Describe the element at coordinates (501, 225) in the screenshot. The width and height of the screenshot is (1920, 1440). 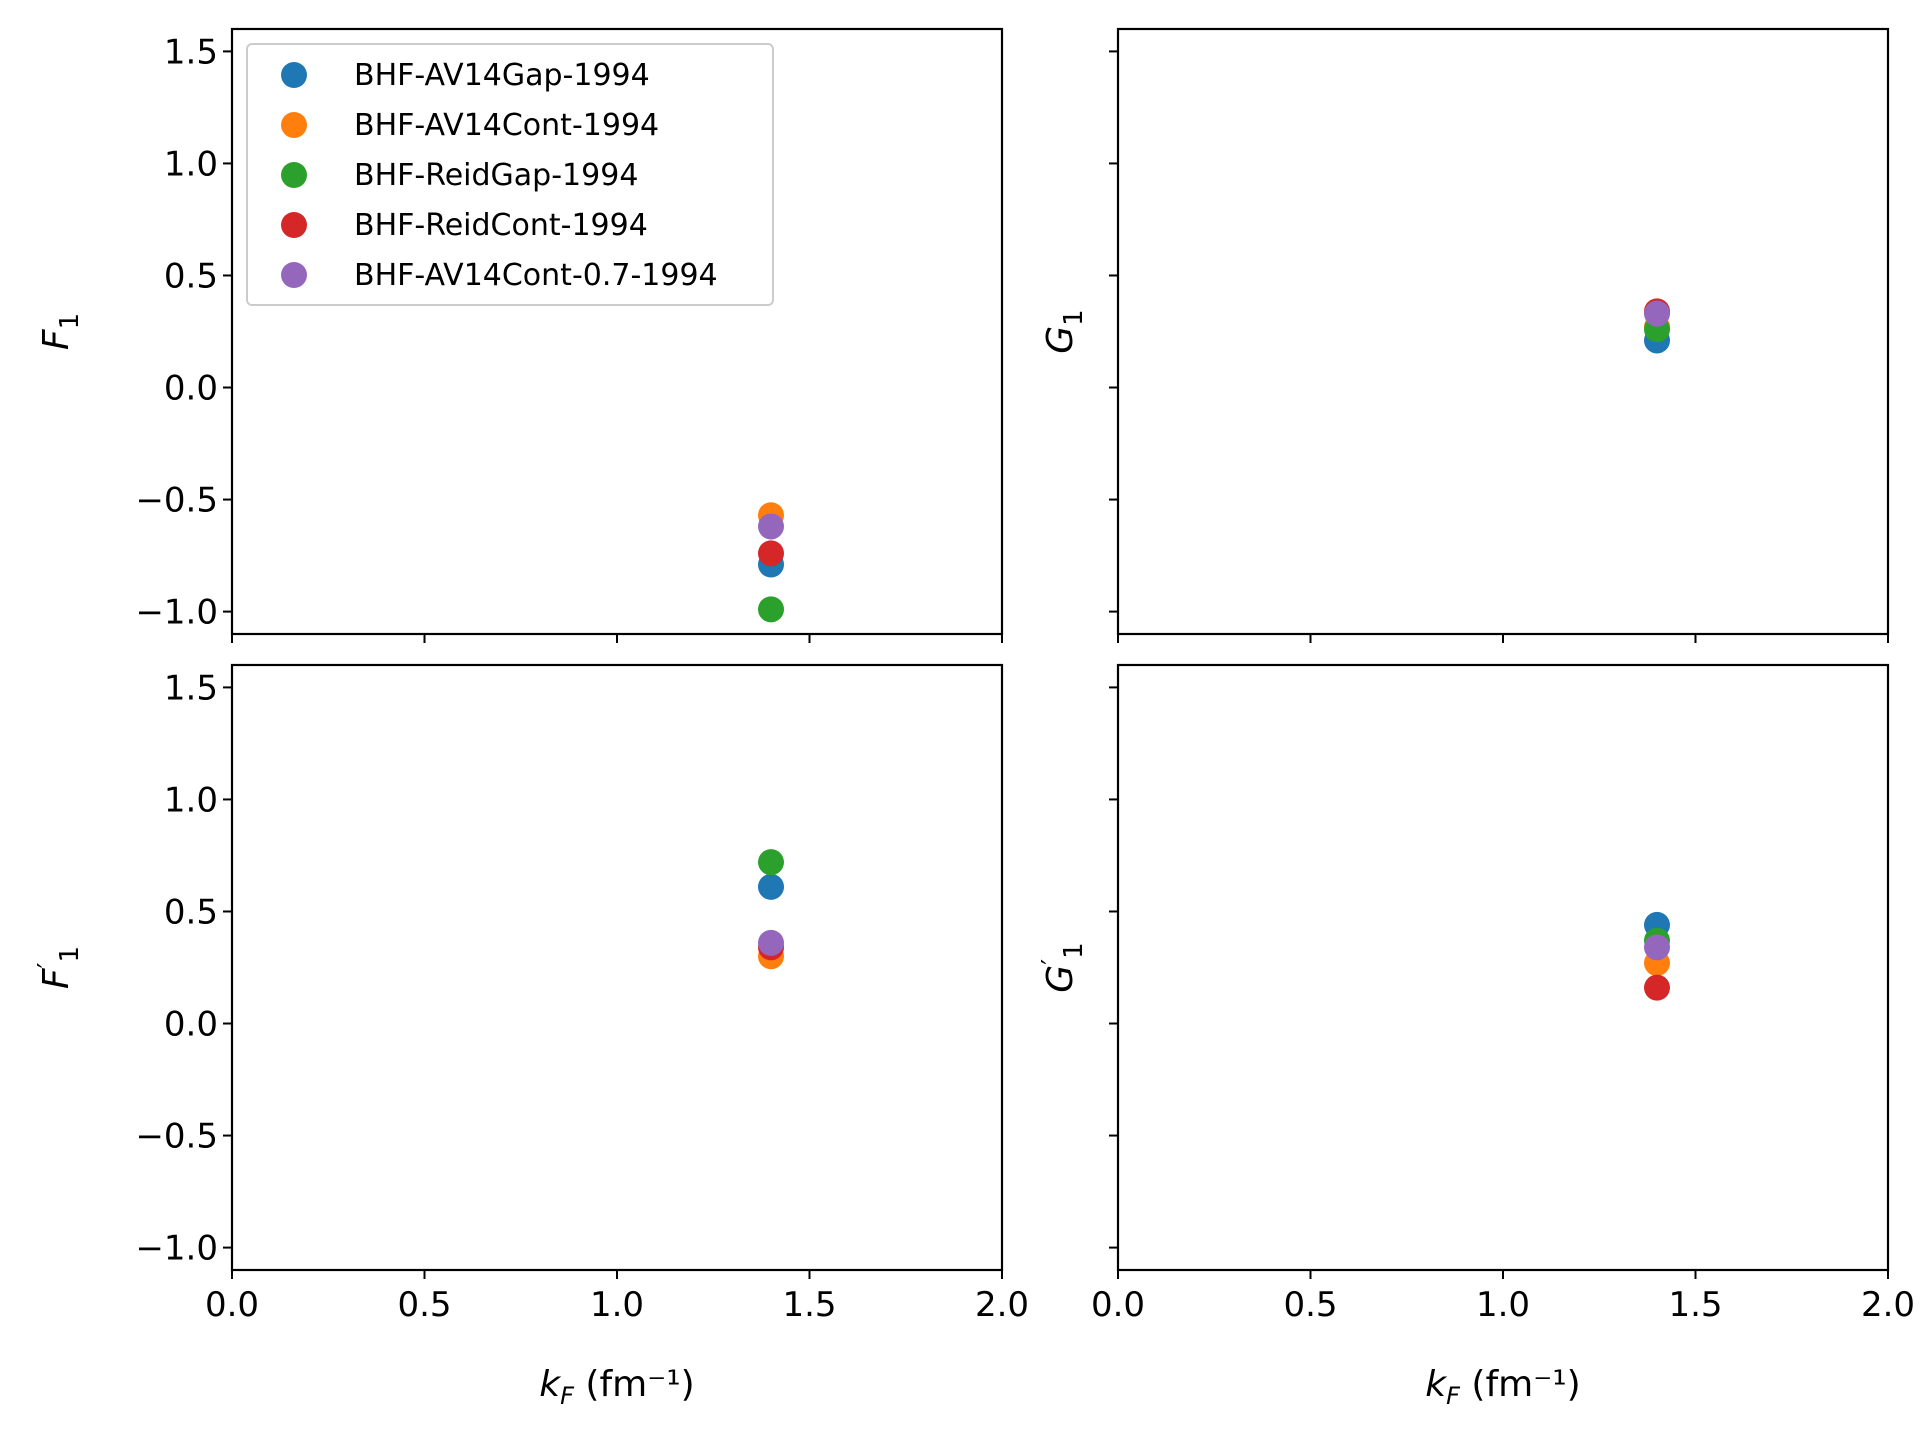
I see `legend-label: BHF-ReidCont-1994` at that location.